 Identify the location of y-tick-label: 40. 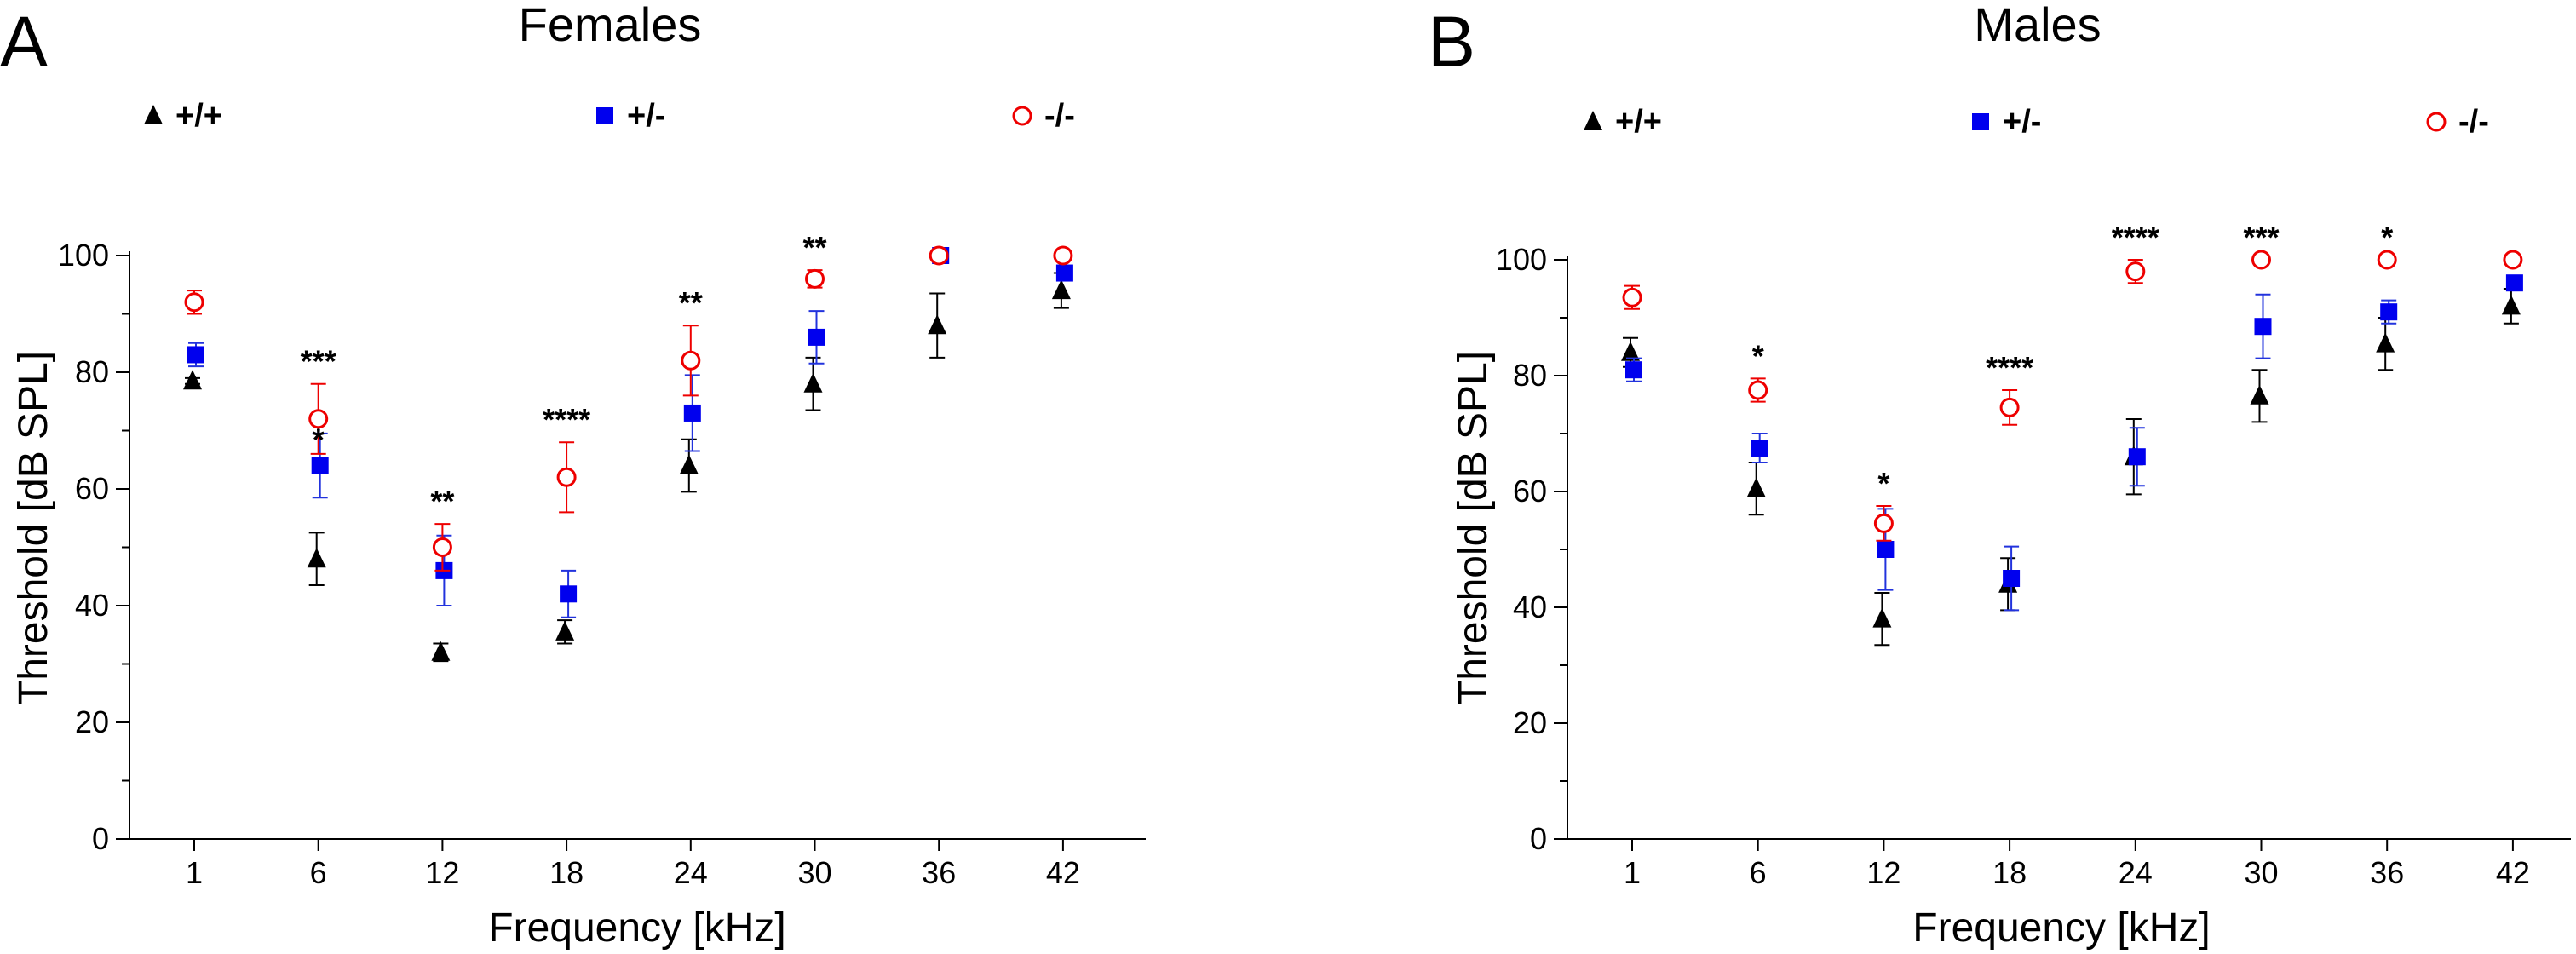
(92, 605).